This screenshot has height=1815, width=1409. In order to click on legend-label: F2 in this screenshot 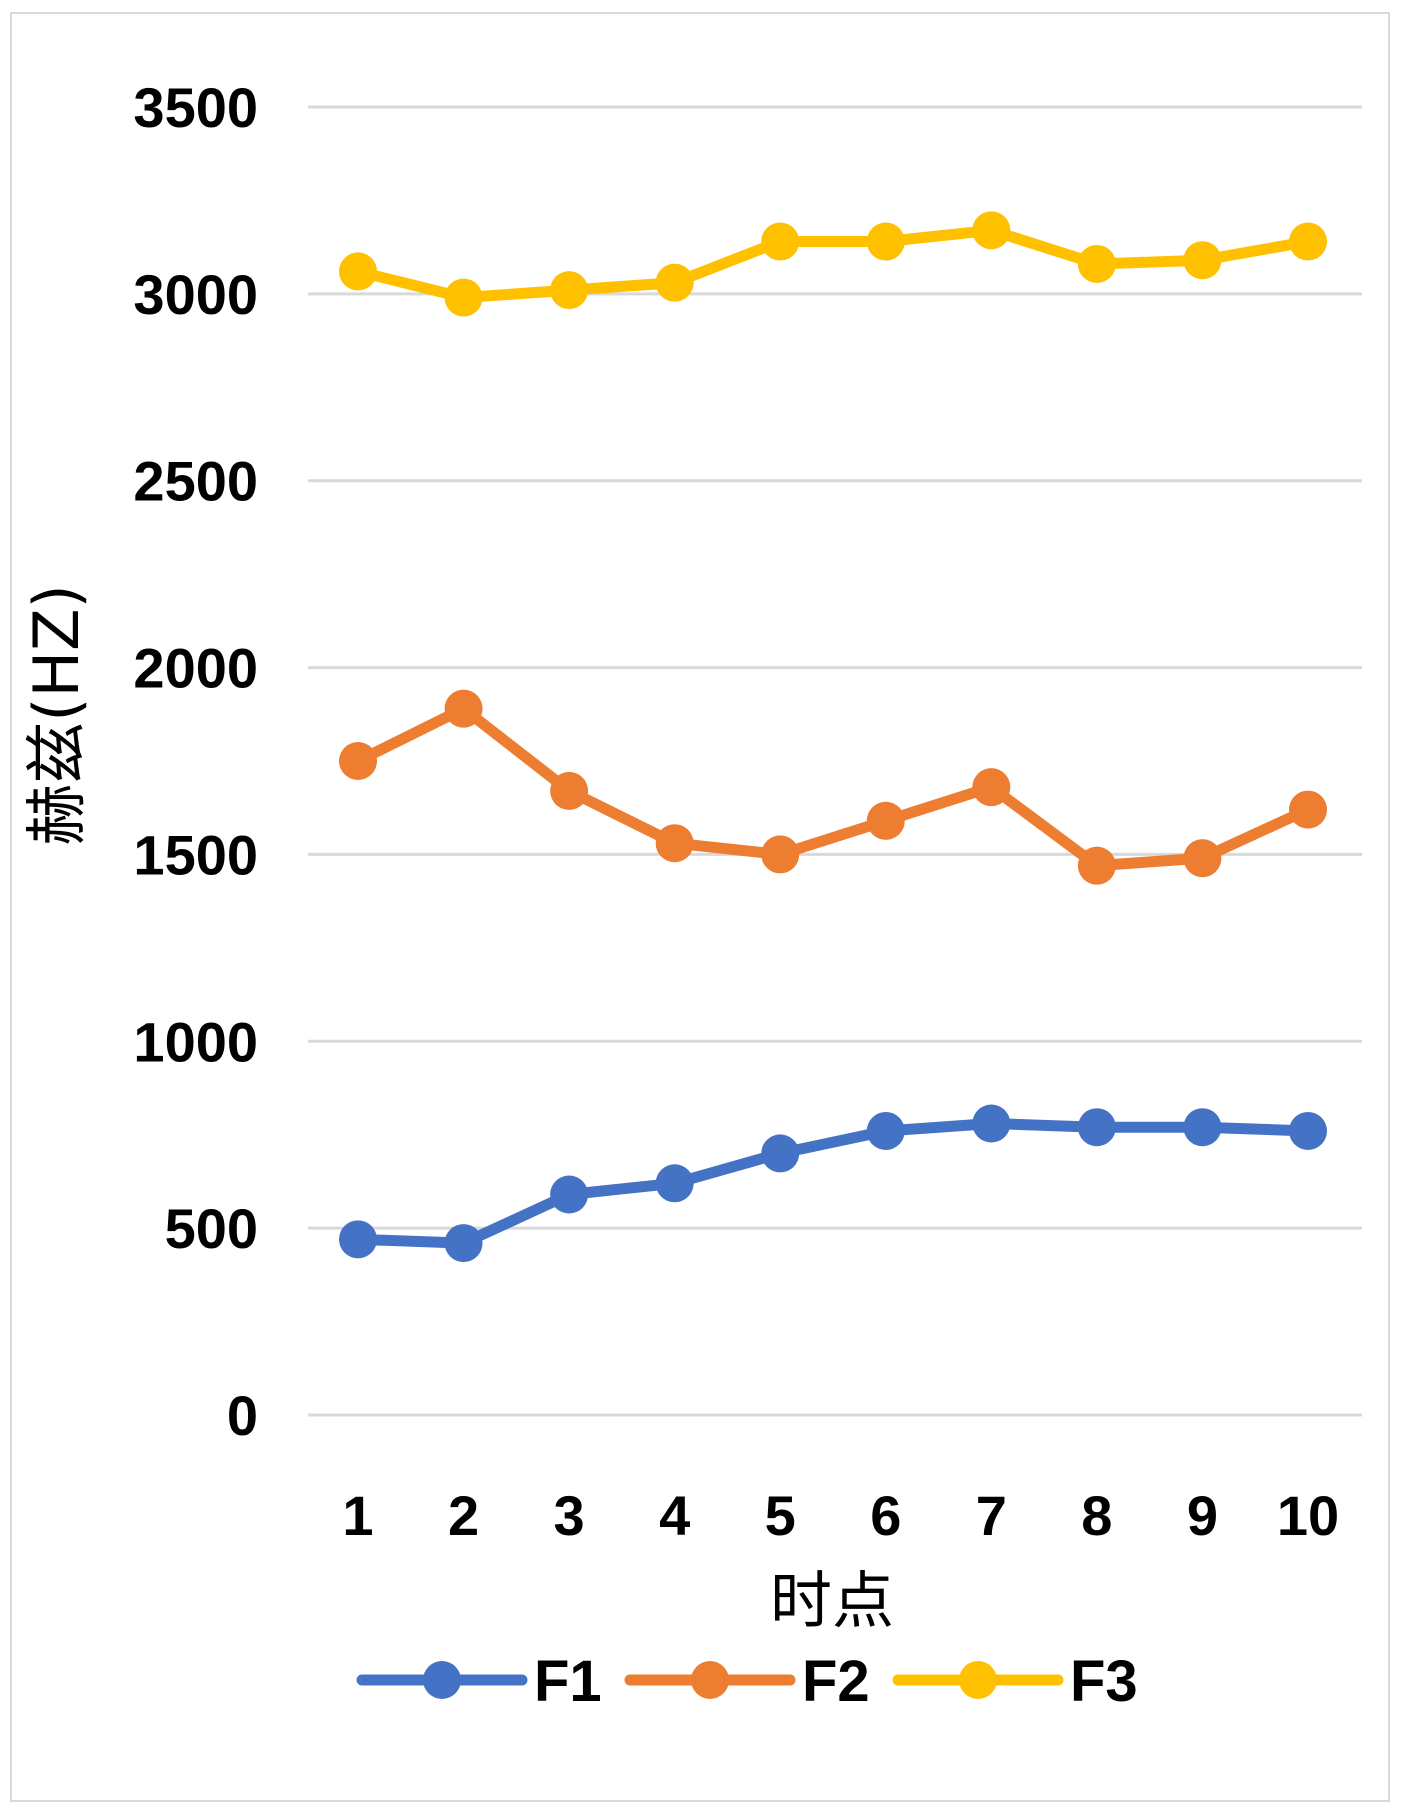, I will do `click(836, 1681)`.